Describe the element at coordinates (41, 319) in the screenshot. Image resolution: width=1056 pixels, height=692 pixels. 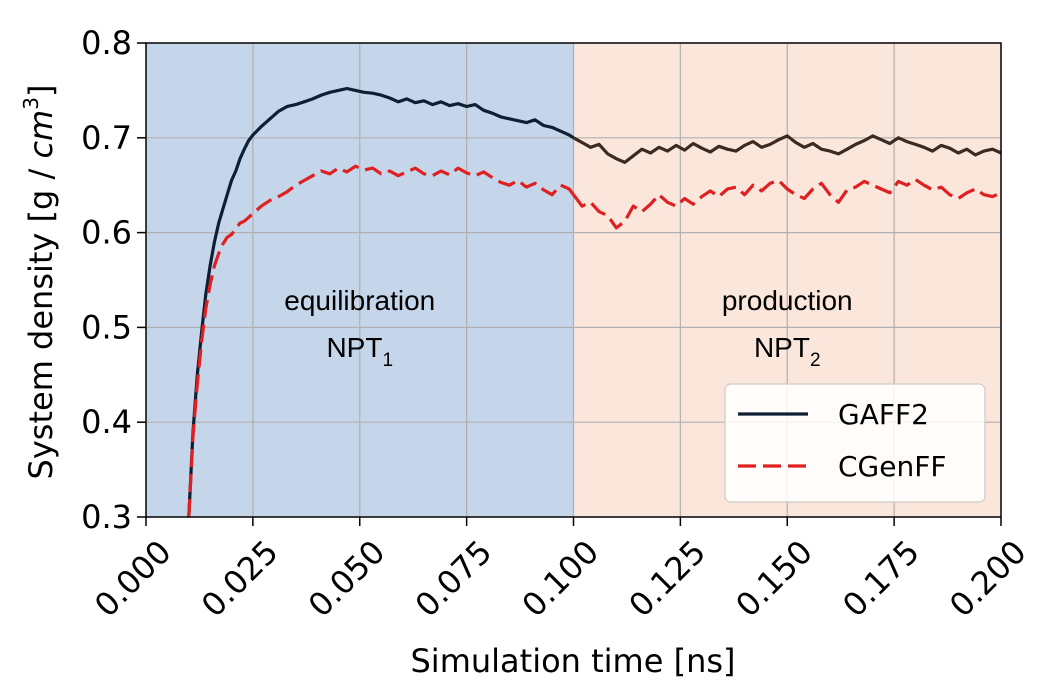
I see `y-axis-title-prefix: System density [g /` at that location.